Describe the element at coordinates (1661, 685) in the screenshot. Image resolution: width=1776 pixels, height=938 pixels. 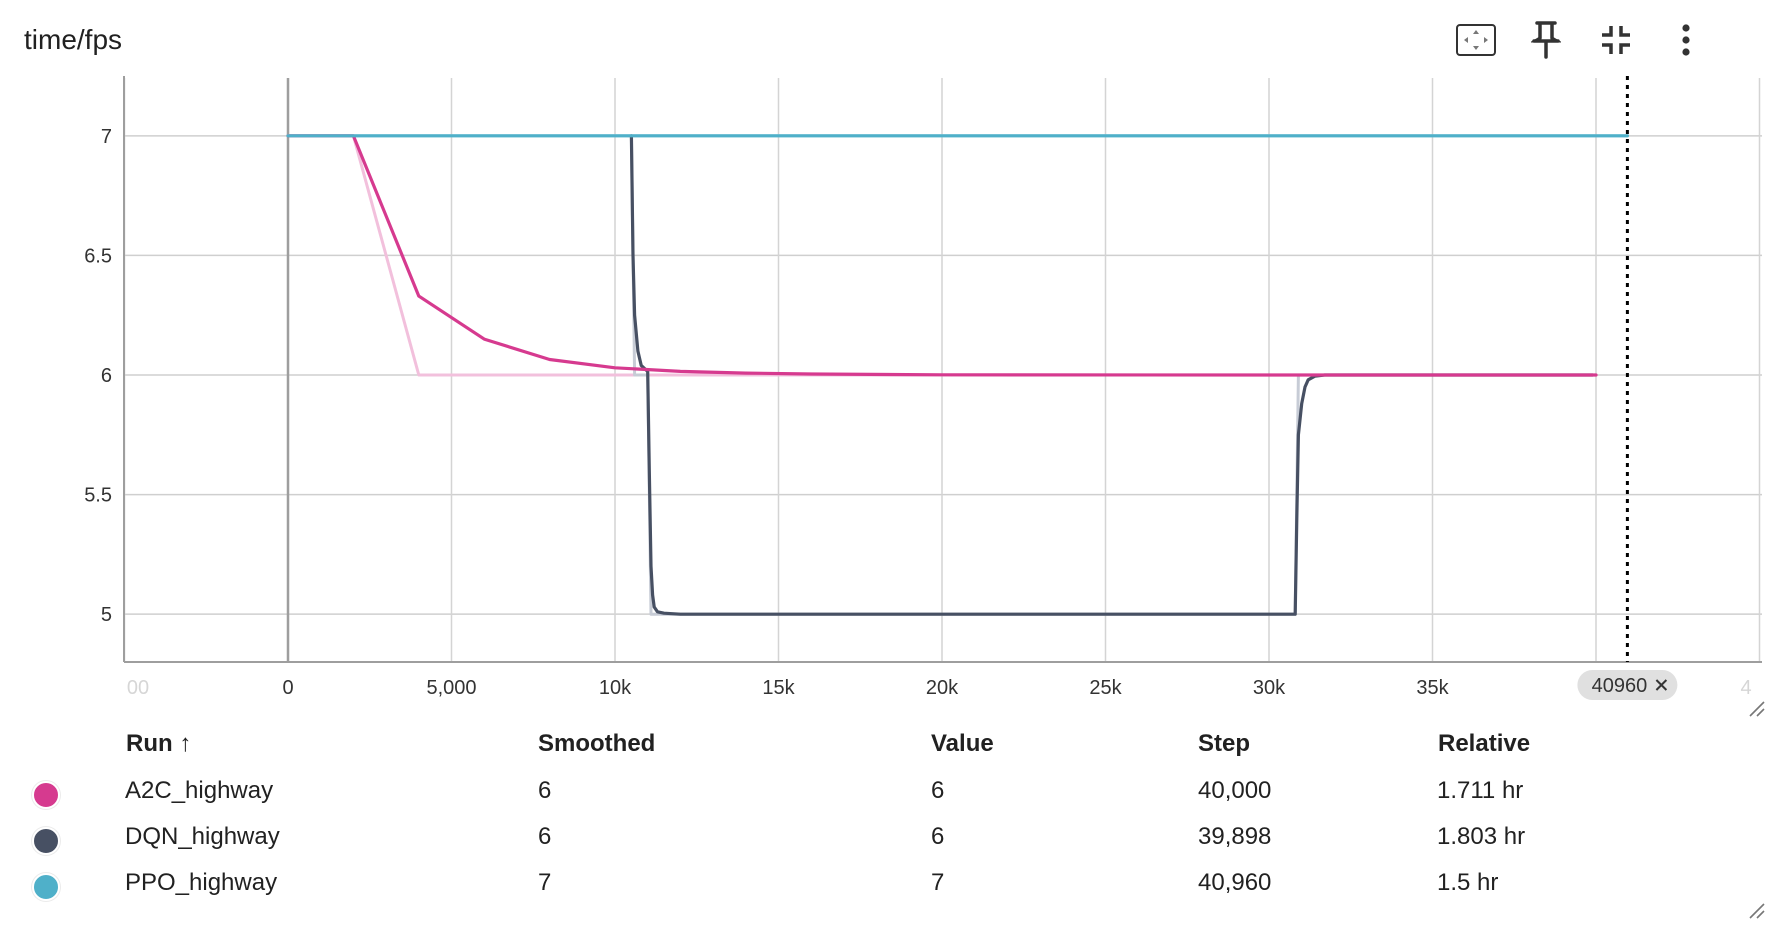
I see `close-icon` at that location.